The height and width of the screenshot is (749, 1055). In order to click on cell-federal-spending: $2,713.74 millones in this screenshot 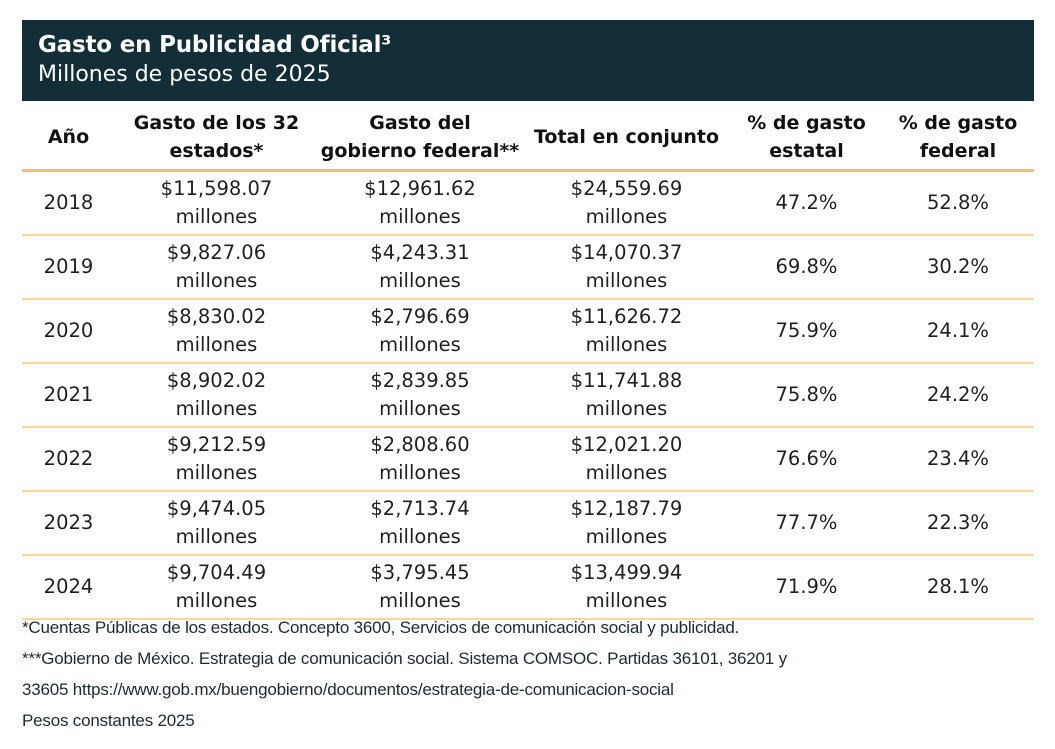, I will do `click(420, 523)`.